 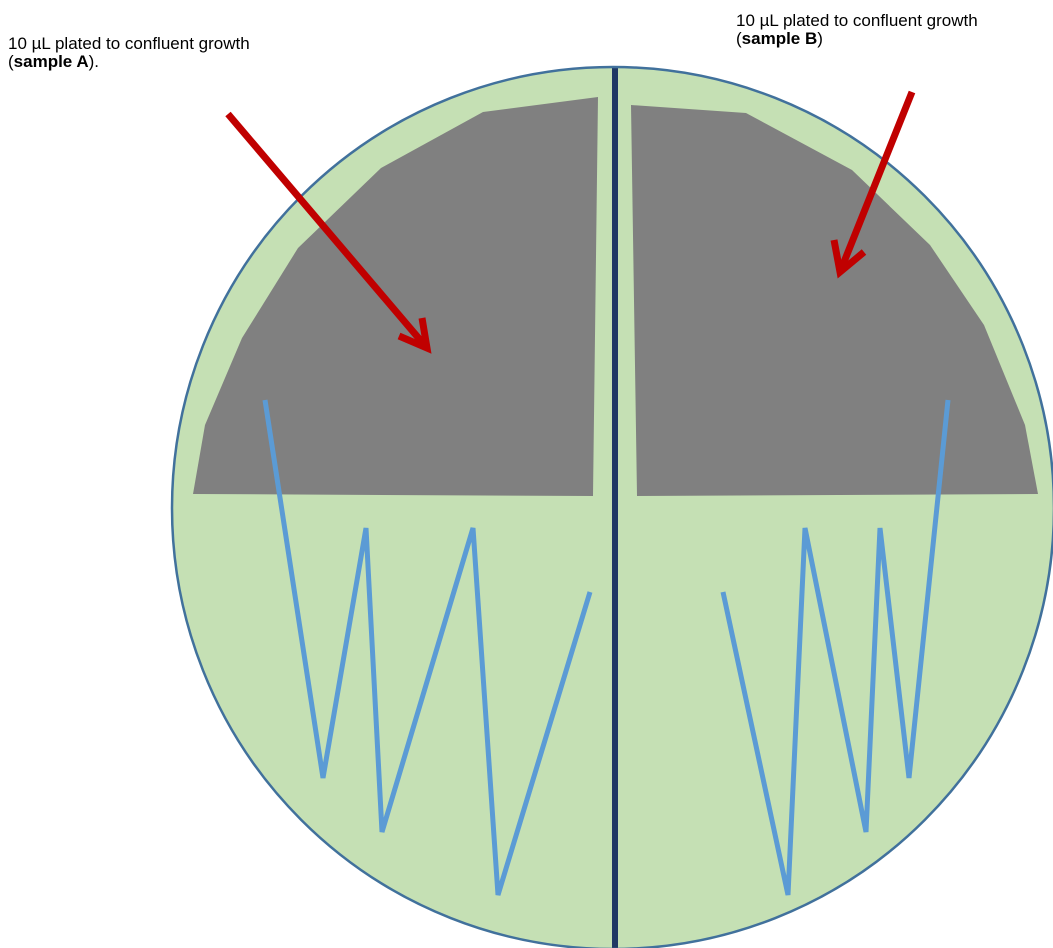 I want to click on streak-line-sample-b, so click(x=835, y=647).